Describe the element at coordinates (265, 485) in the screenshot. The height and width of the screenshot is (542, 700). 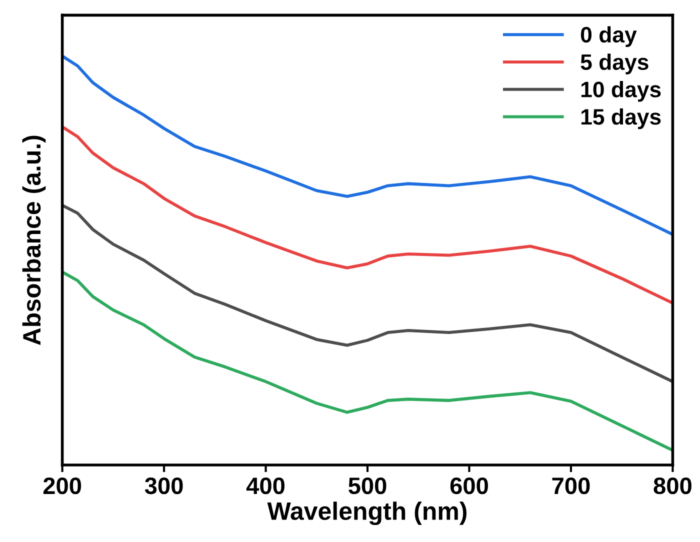
I see `x-tick-label: 400` at that location.